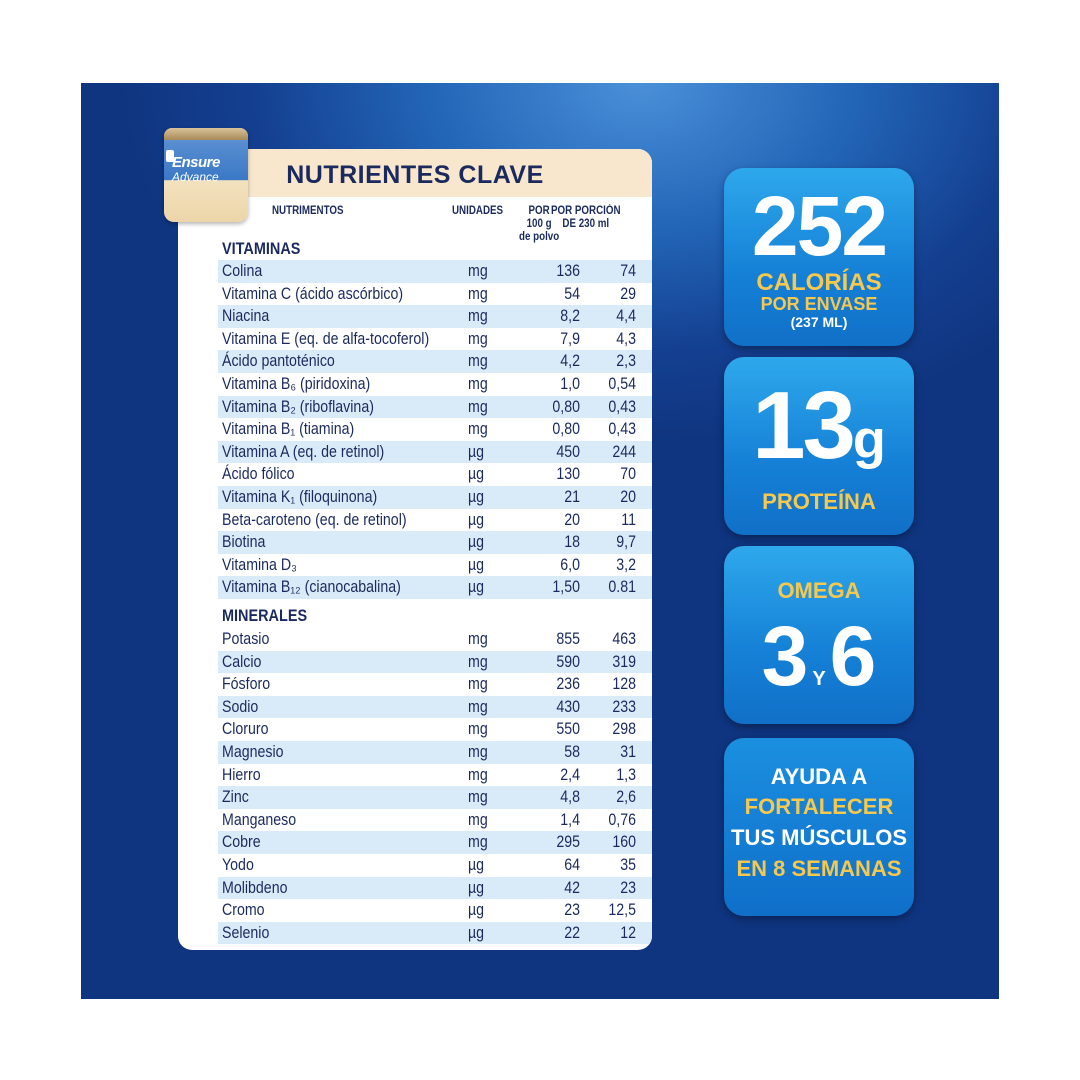  What do you see at coordinates (435, 775) in the screenshot?
I see `table-row: Hierro mg 2,4 1,3` at bounding box center [435, 775].